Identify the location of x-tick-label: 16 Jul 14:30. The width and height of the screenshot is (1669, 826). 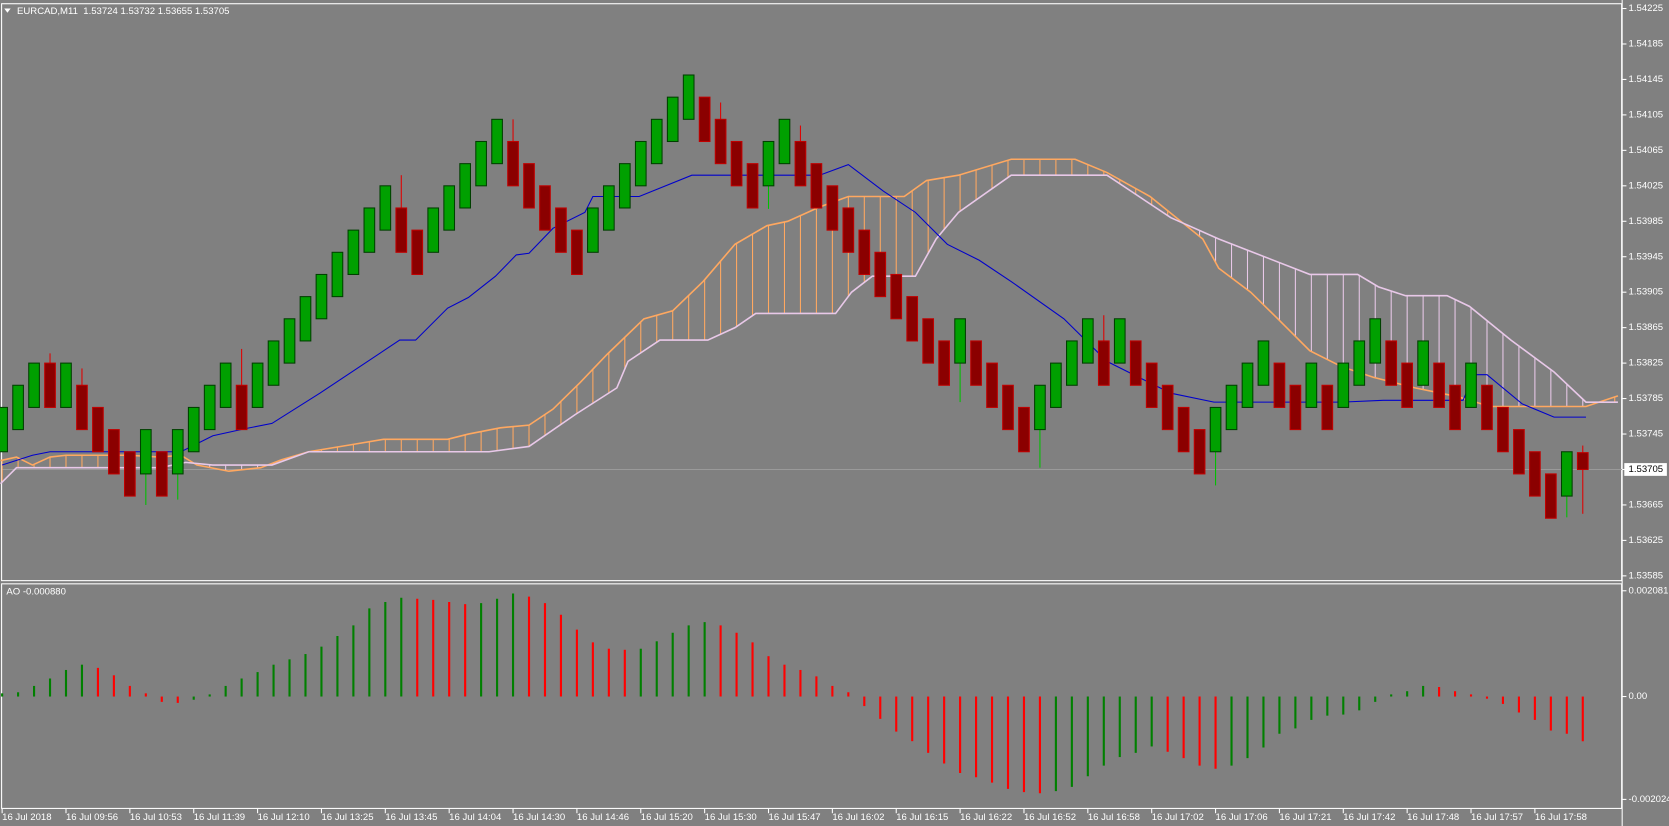
(539, 817).